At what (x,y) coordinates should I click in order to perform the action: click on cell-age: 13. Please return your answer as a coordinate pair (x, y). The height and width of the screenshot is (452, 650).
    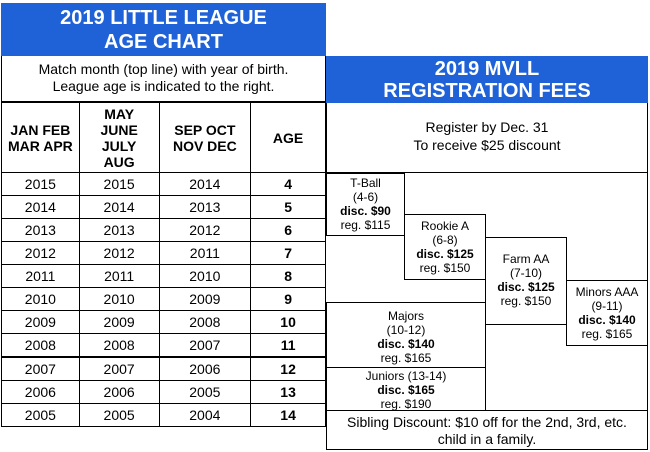
    Looking at the image, I should click on (288, 392).